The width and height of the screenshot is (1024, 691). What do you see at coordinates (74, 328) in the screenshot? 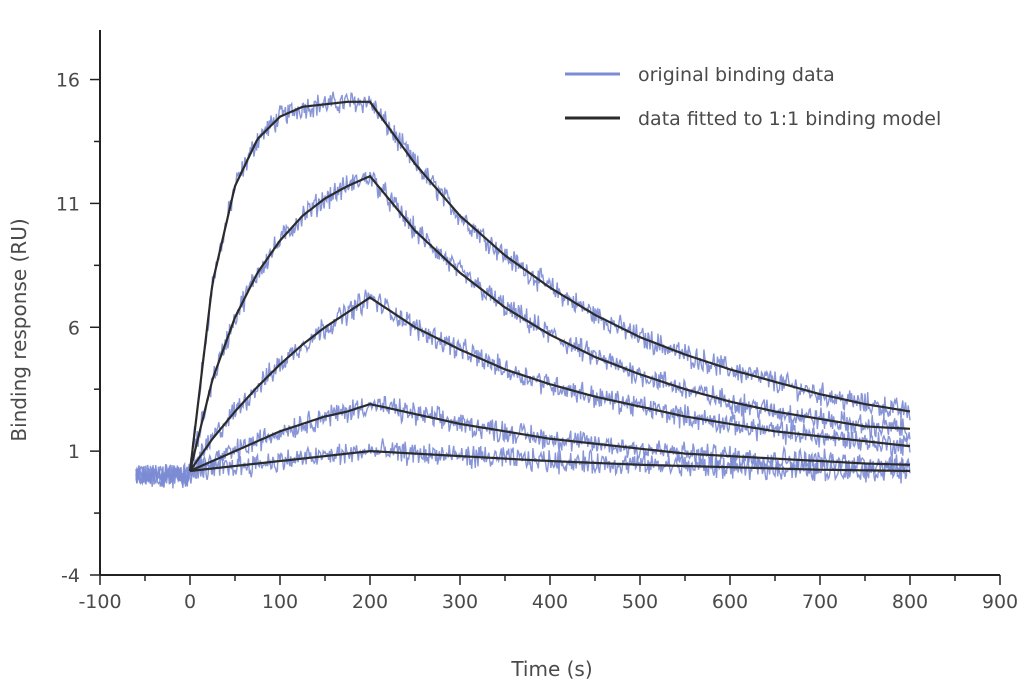
I see `y-tick-label: 6` at bounding box center [74, 328].